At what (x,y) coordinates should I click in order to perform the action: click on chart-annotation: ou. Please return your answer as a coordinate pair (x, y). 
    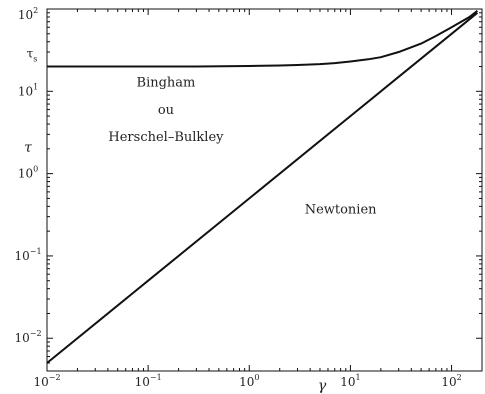
    Looking at the image, I should click on (166, 110).